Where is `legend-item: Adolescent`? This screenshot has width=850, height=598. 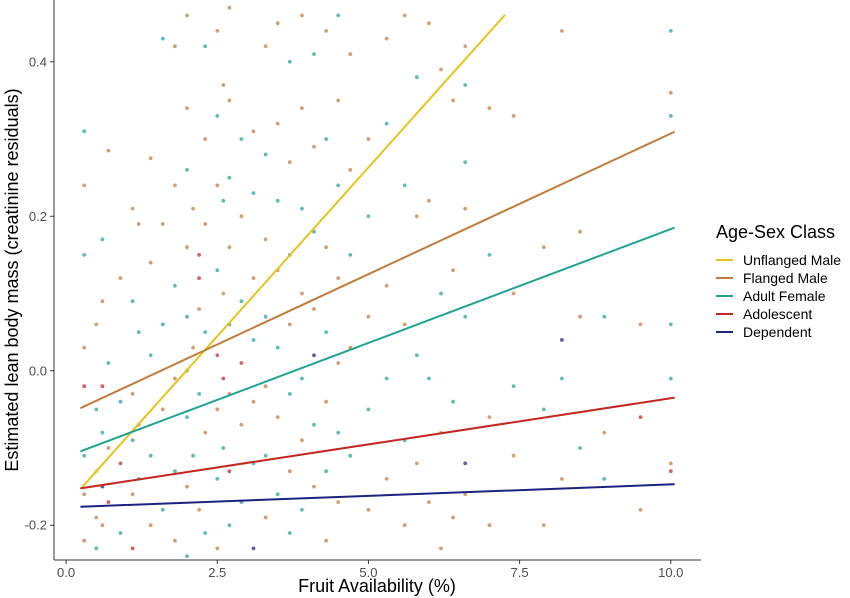 legend-item: Adolescent is located at coordinates (778, 314).